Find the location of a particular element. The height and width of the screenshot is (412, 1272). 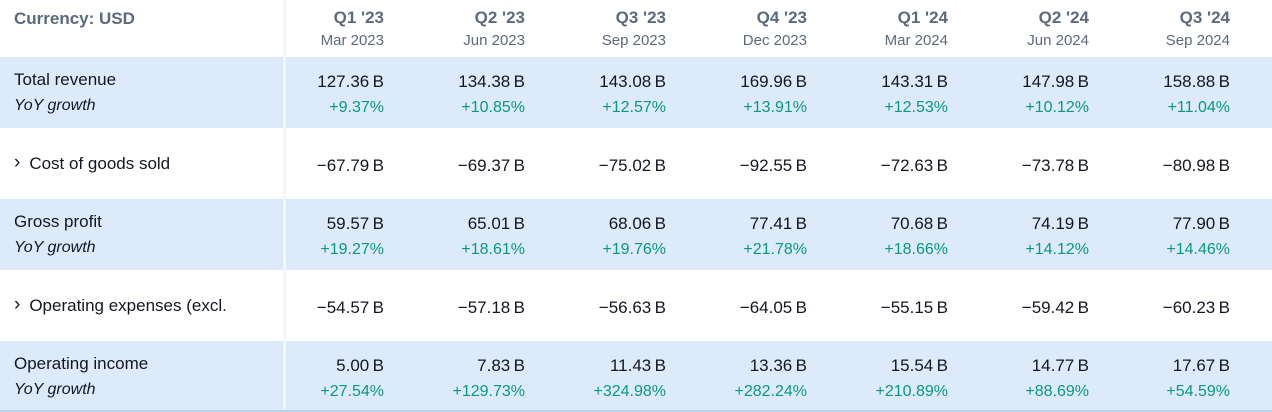

cell-yoy-growth-value: +88.69% is located at coordinates (1057, 391).